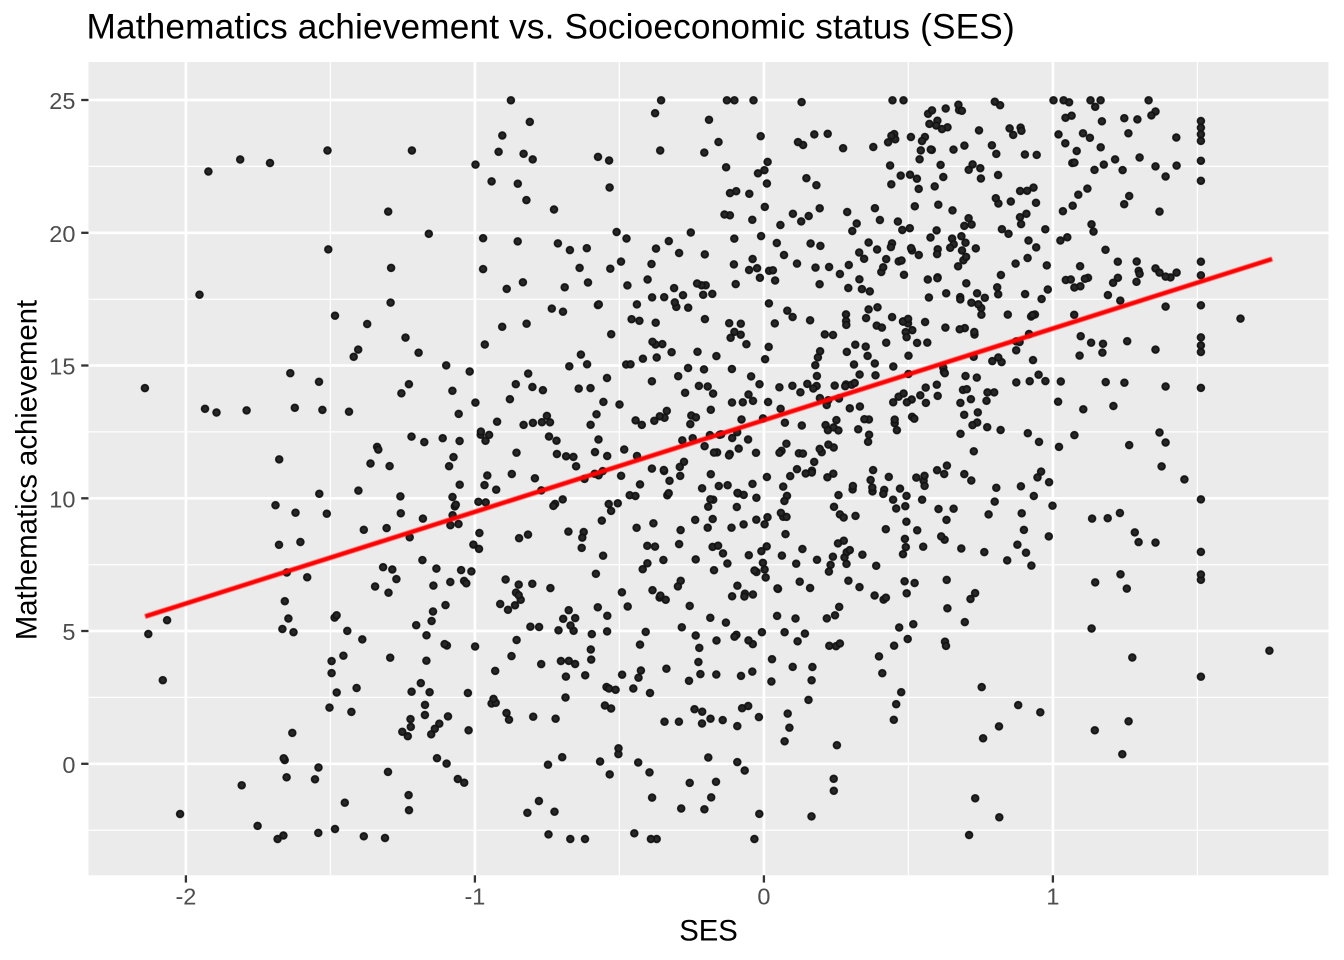 The height and width of the screenshot is (960, 1344). What do you see at coordinates (68, 632) in the screenshot?
I see `svg-text: 5` at bounding box center [68, 632].